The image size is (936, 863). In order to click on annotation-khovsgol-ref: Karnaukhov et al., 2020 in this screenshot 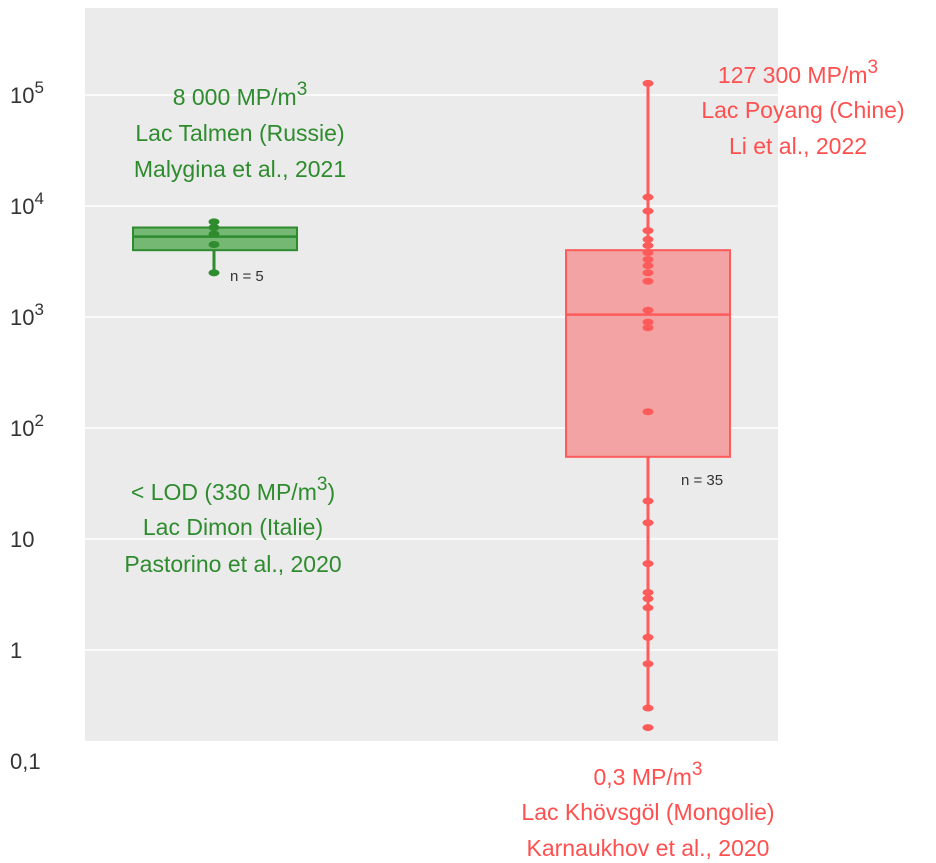, I will do `click(648, 848)`.